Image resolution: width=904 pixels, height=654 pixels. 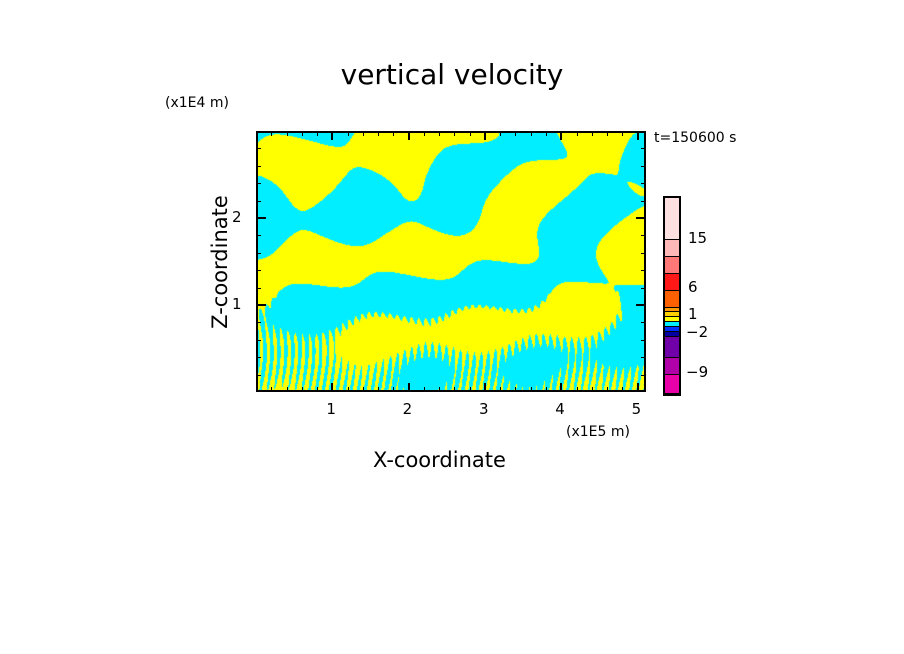 What do you see at coordinates (598, 432) in the screenshot?
I see `x-units-label: (x1E5 m)` at bounding box center [598, 432].